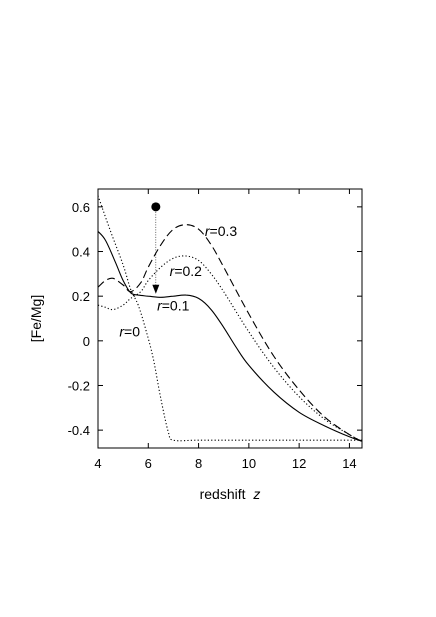 Image resolution: width=436 pixels, height=617 pixels. I want to click on x-tick-label: 8, so click(198, 463).